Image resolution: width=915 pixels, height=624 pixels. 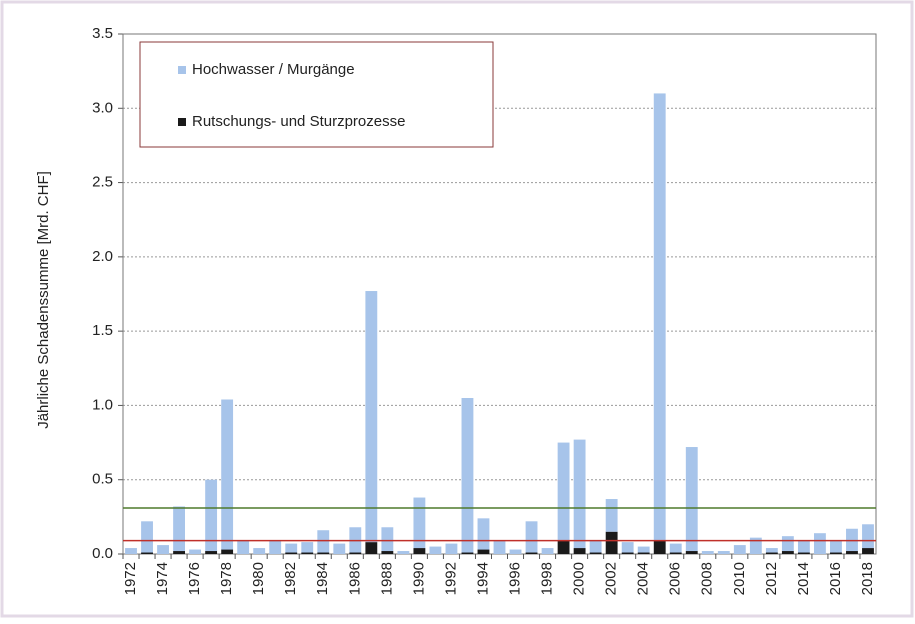 I want to click on y-tick-label: 2.5, so click(x=102, y=182).